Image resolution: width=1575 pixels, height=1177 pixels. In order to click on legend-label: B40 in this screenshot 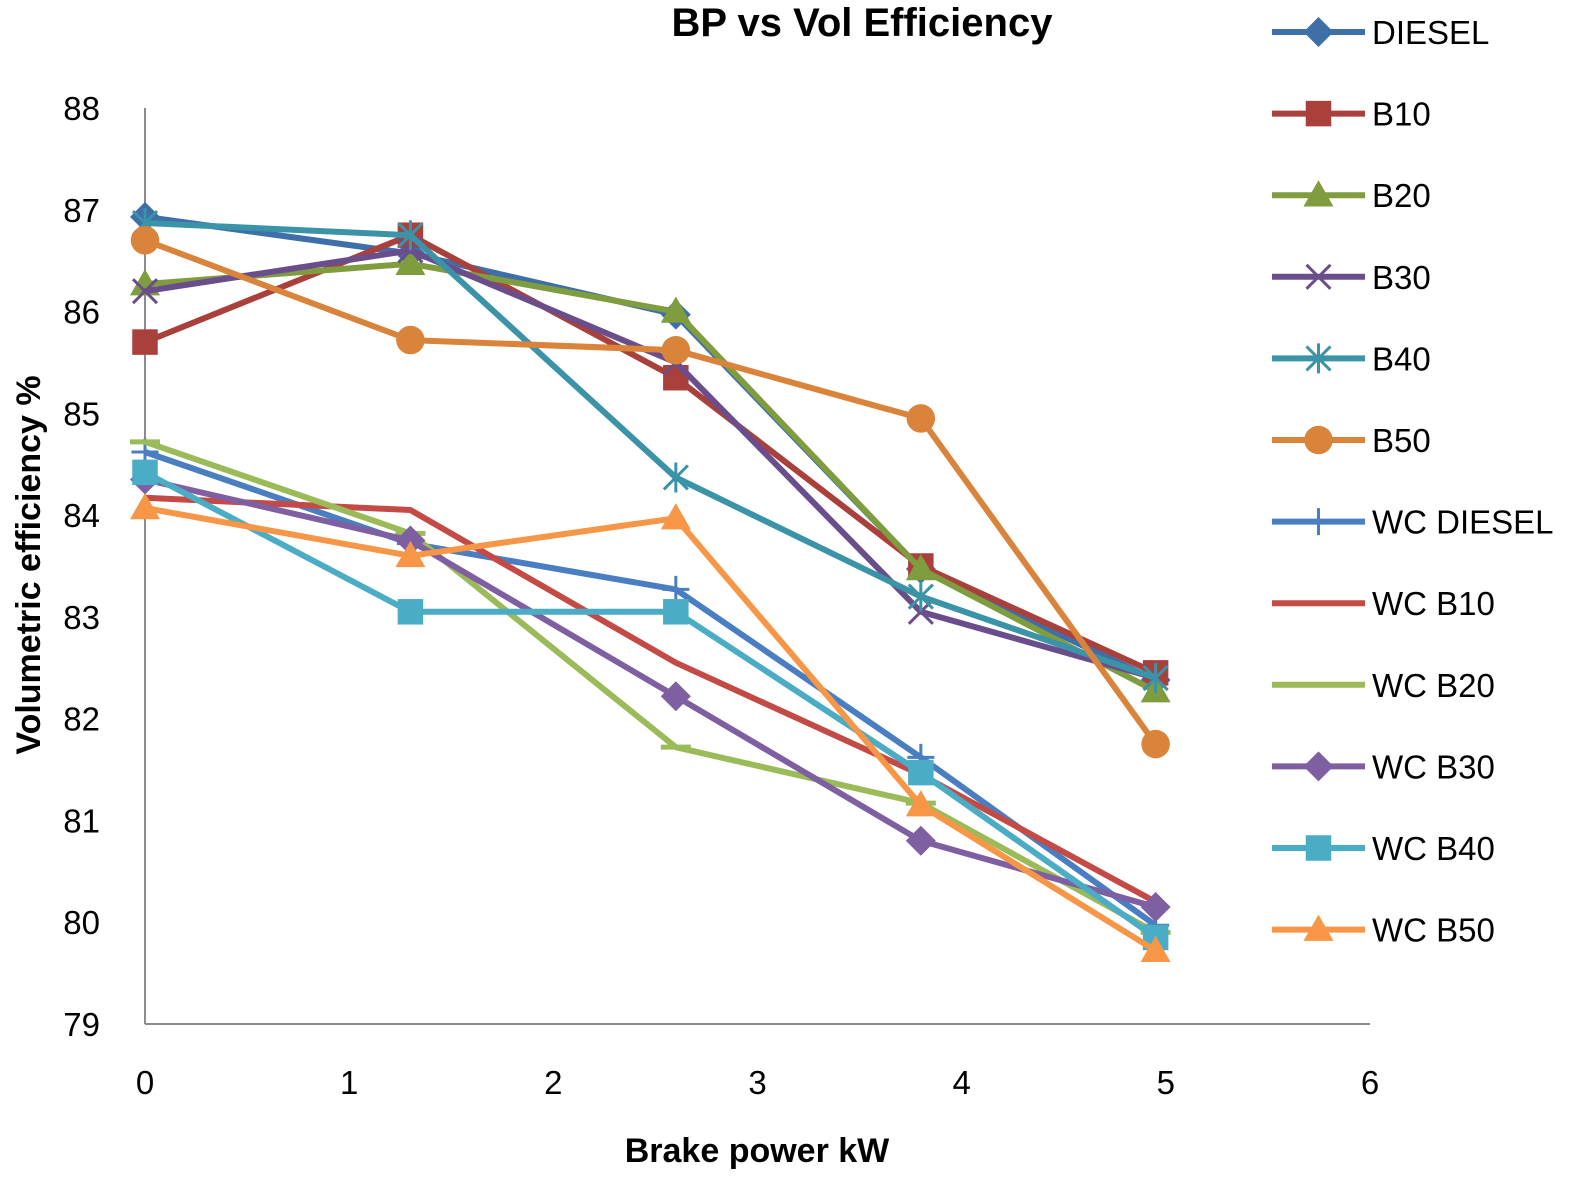, I will do `click(1401, 358)`.